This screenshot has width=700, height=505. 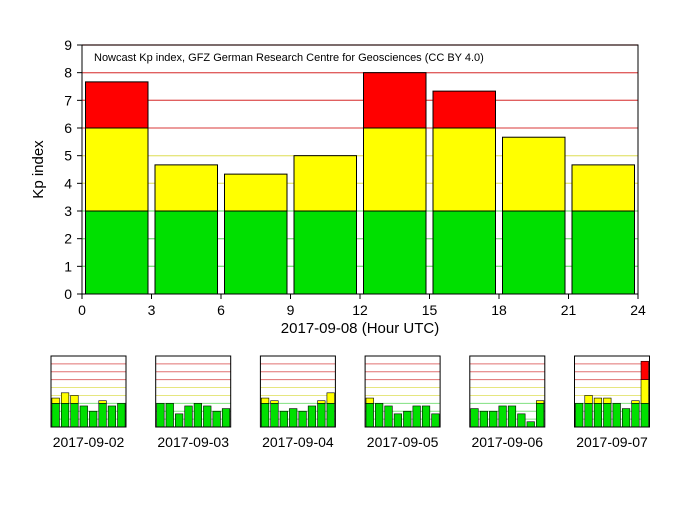 What do you see at coordinates (68, 156) in the screenshot?
I see `y-tick-label: 5` at bounding box center [68, 156].